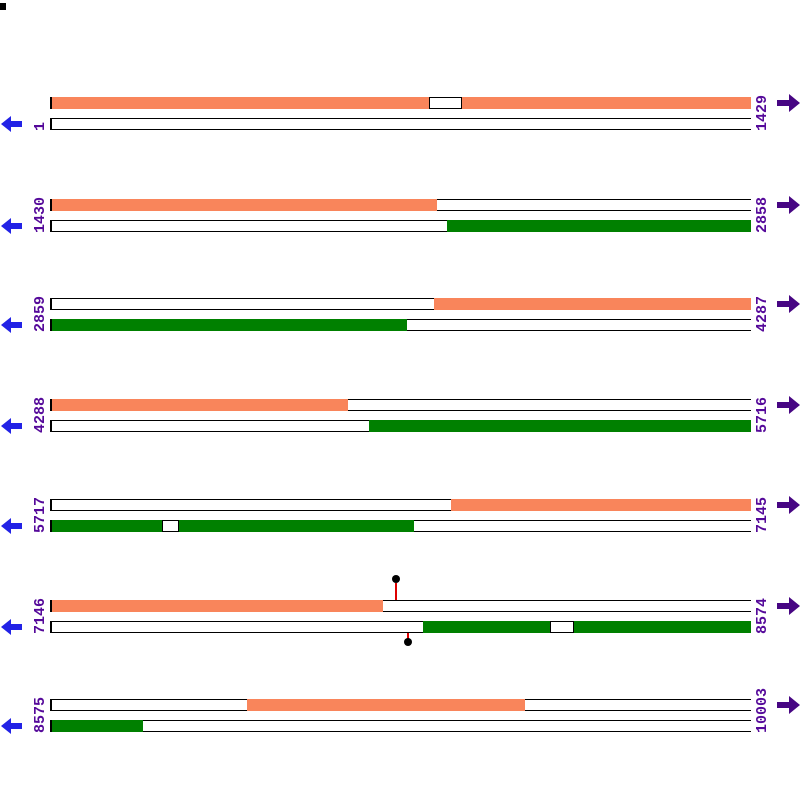 This screenshot has height=800, width=800. What do you see at coordinates (40, 615) in the screenshot?
I see `row-start-label: 7146` at bounding box center [40, 615].